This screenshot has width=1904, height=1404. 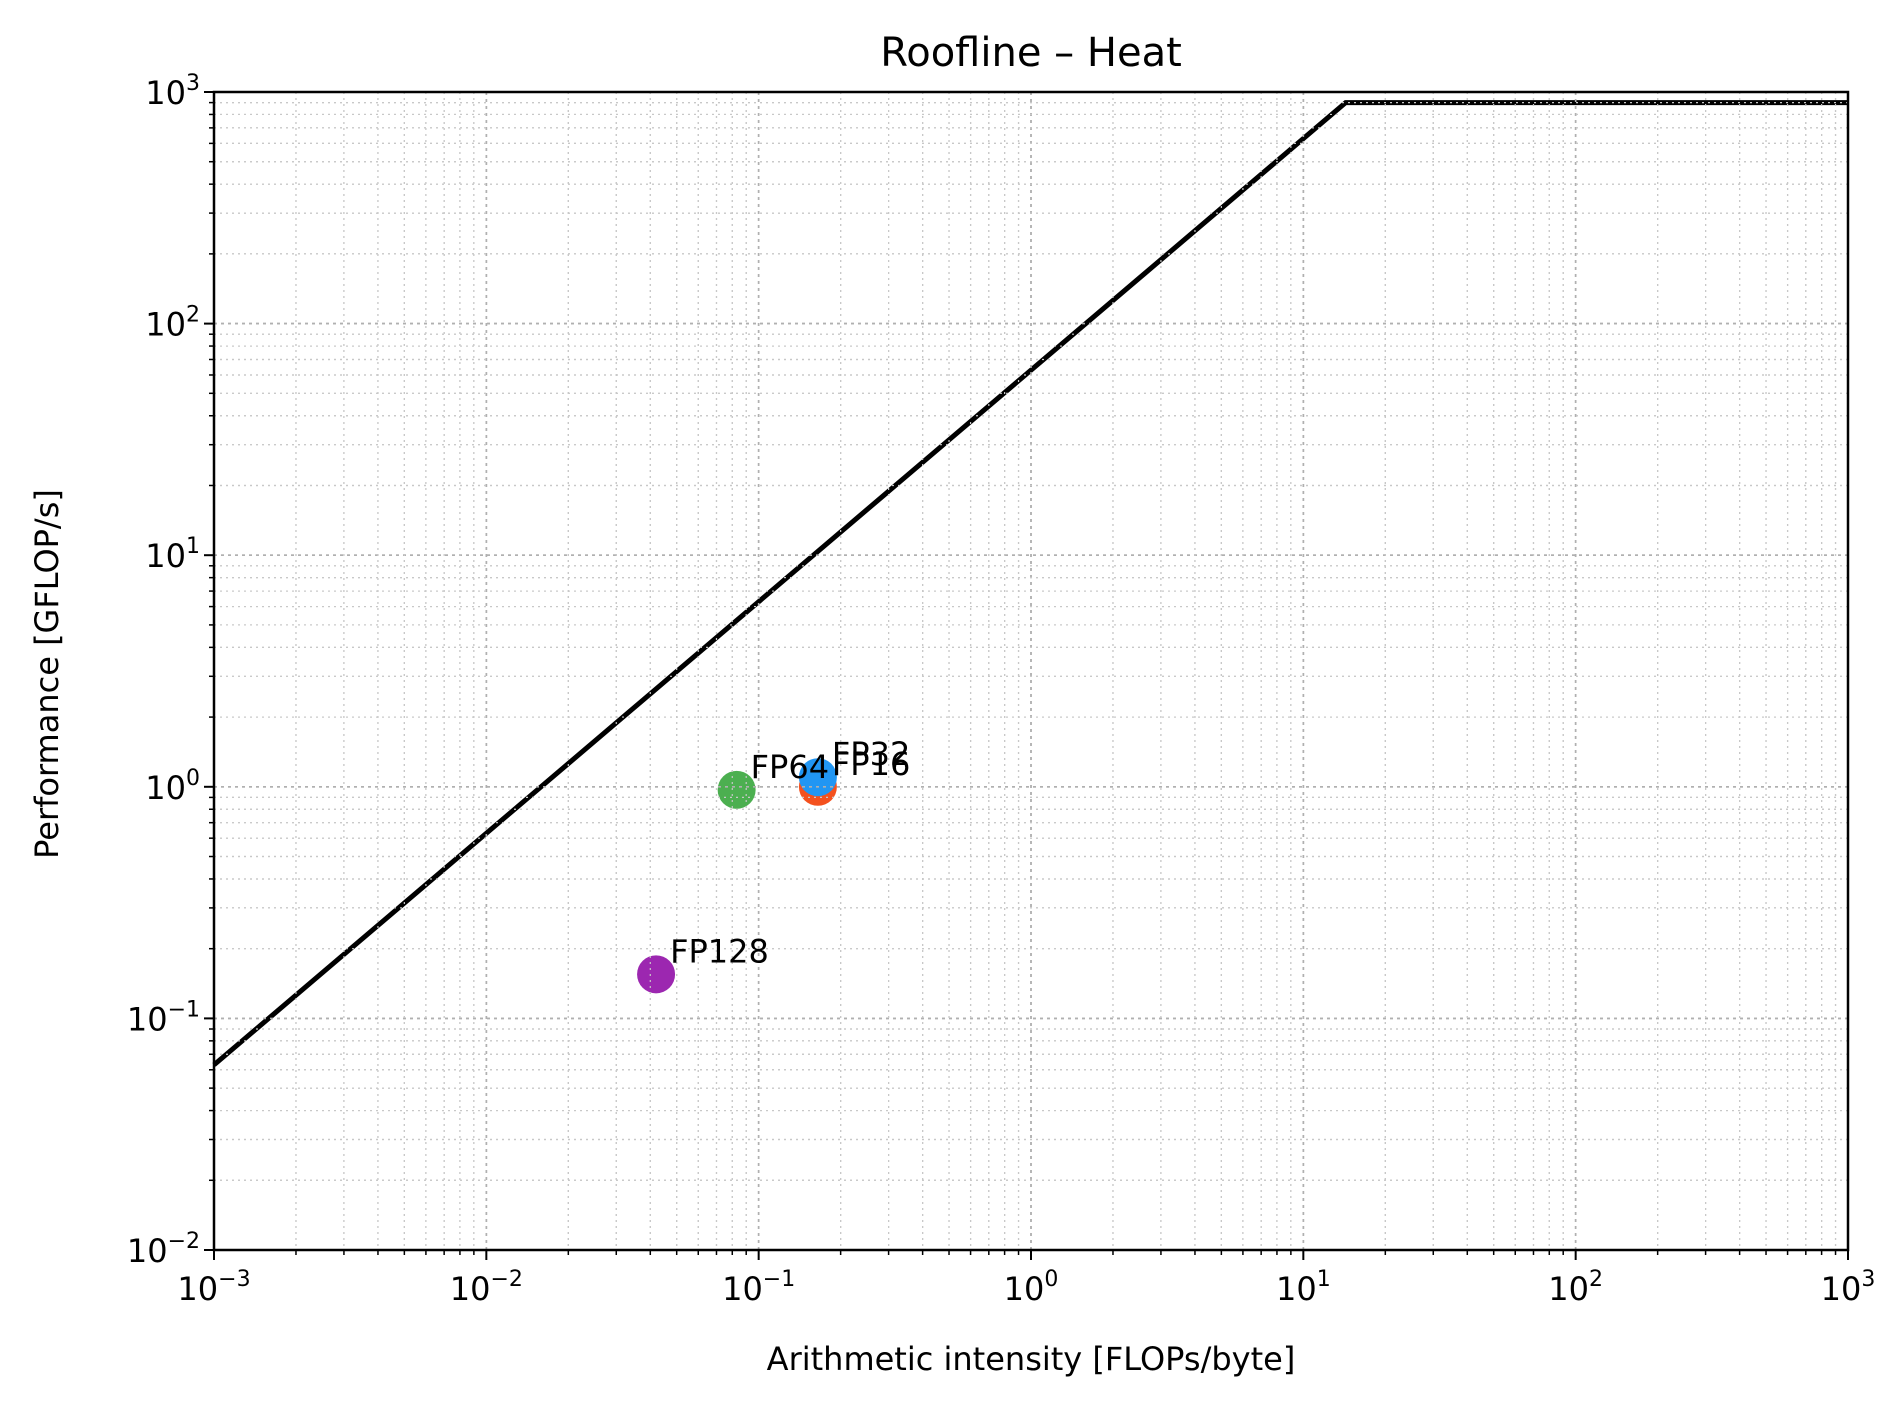 I want to click on x-tick-label: 10¹, so click(x=1303, y=1287).